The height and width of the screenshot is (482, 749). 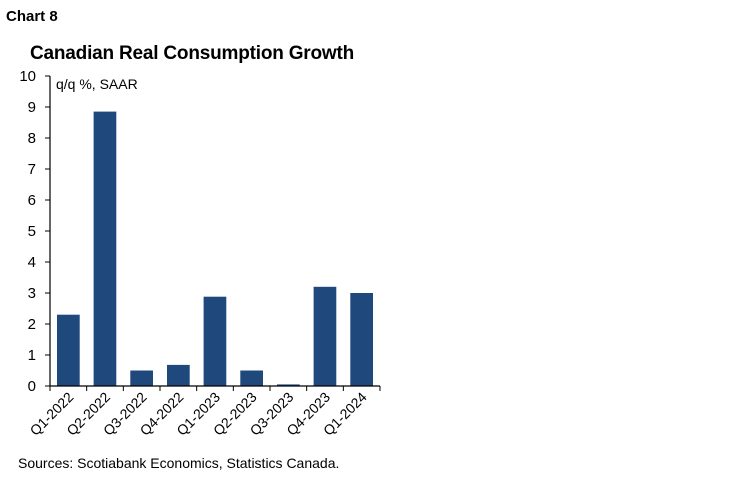 What do you see at coordinates (361, 339) in the screenshot?
I see `bar-q1-2024` at bounding box center [361, 339].